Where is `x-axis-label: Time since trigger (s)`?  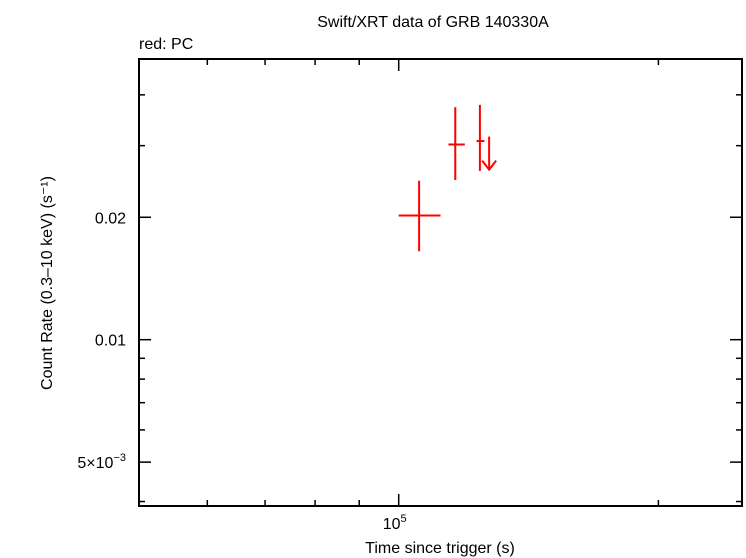 x-axis-label: Time since trigger (s) is located at coordinates (440, 548).